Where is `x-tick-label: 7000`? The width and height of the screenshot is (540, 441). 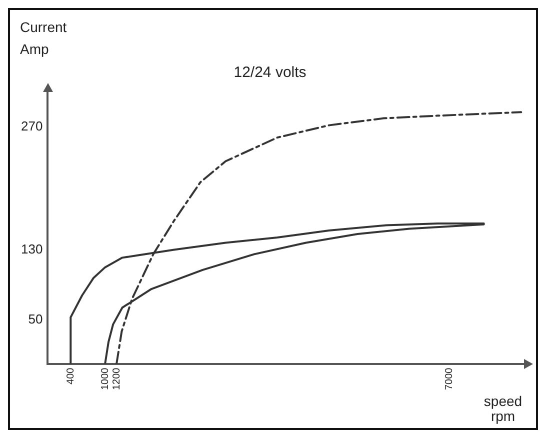 x-tick-label: 7000 is located at coordinates (450, 378).